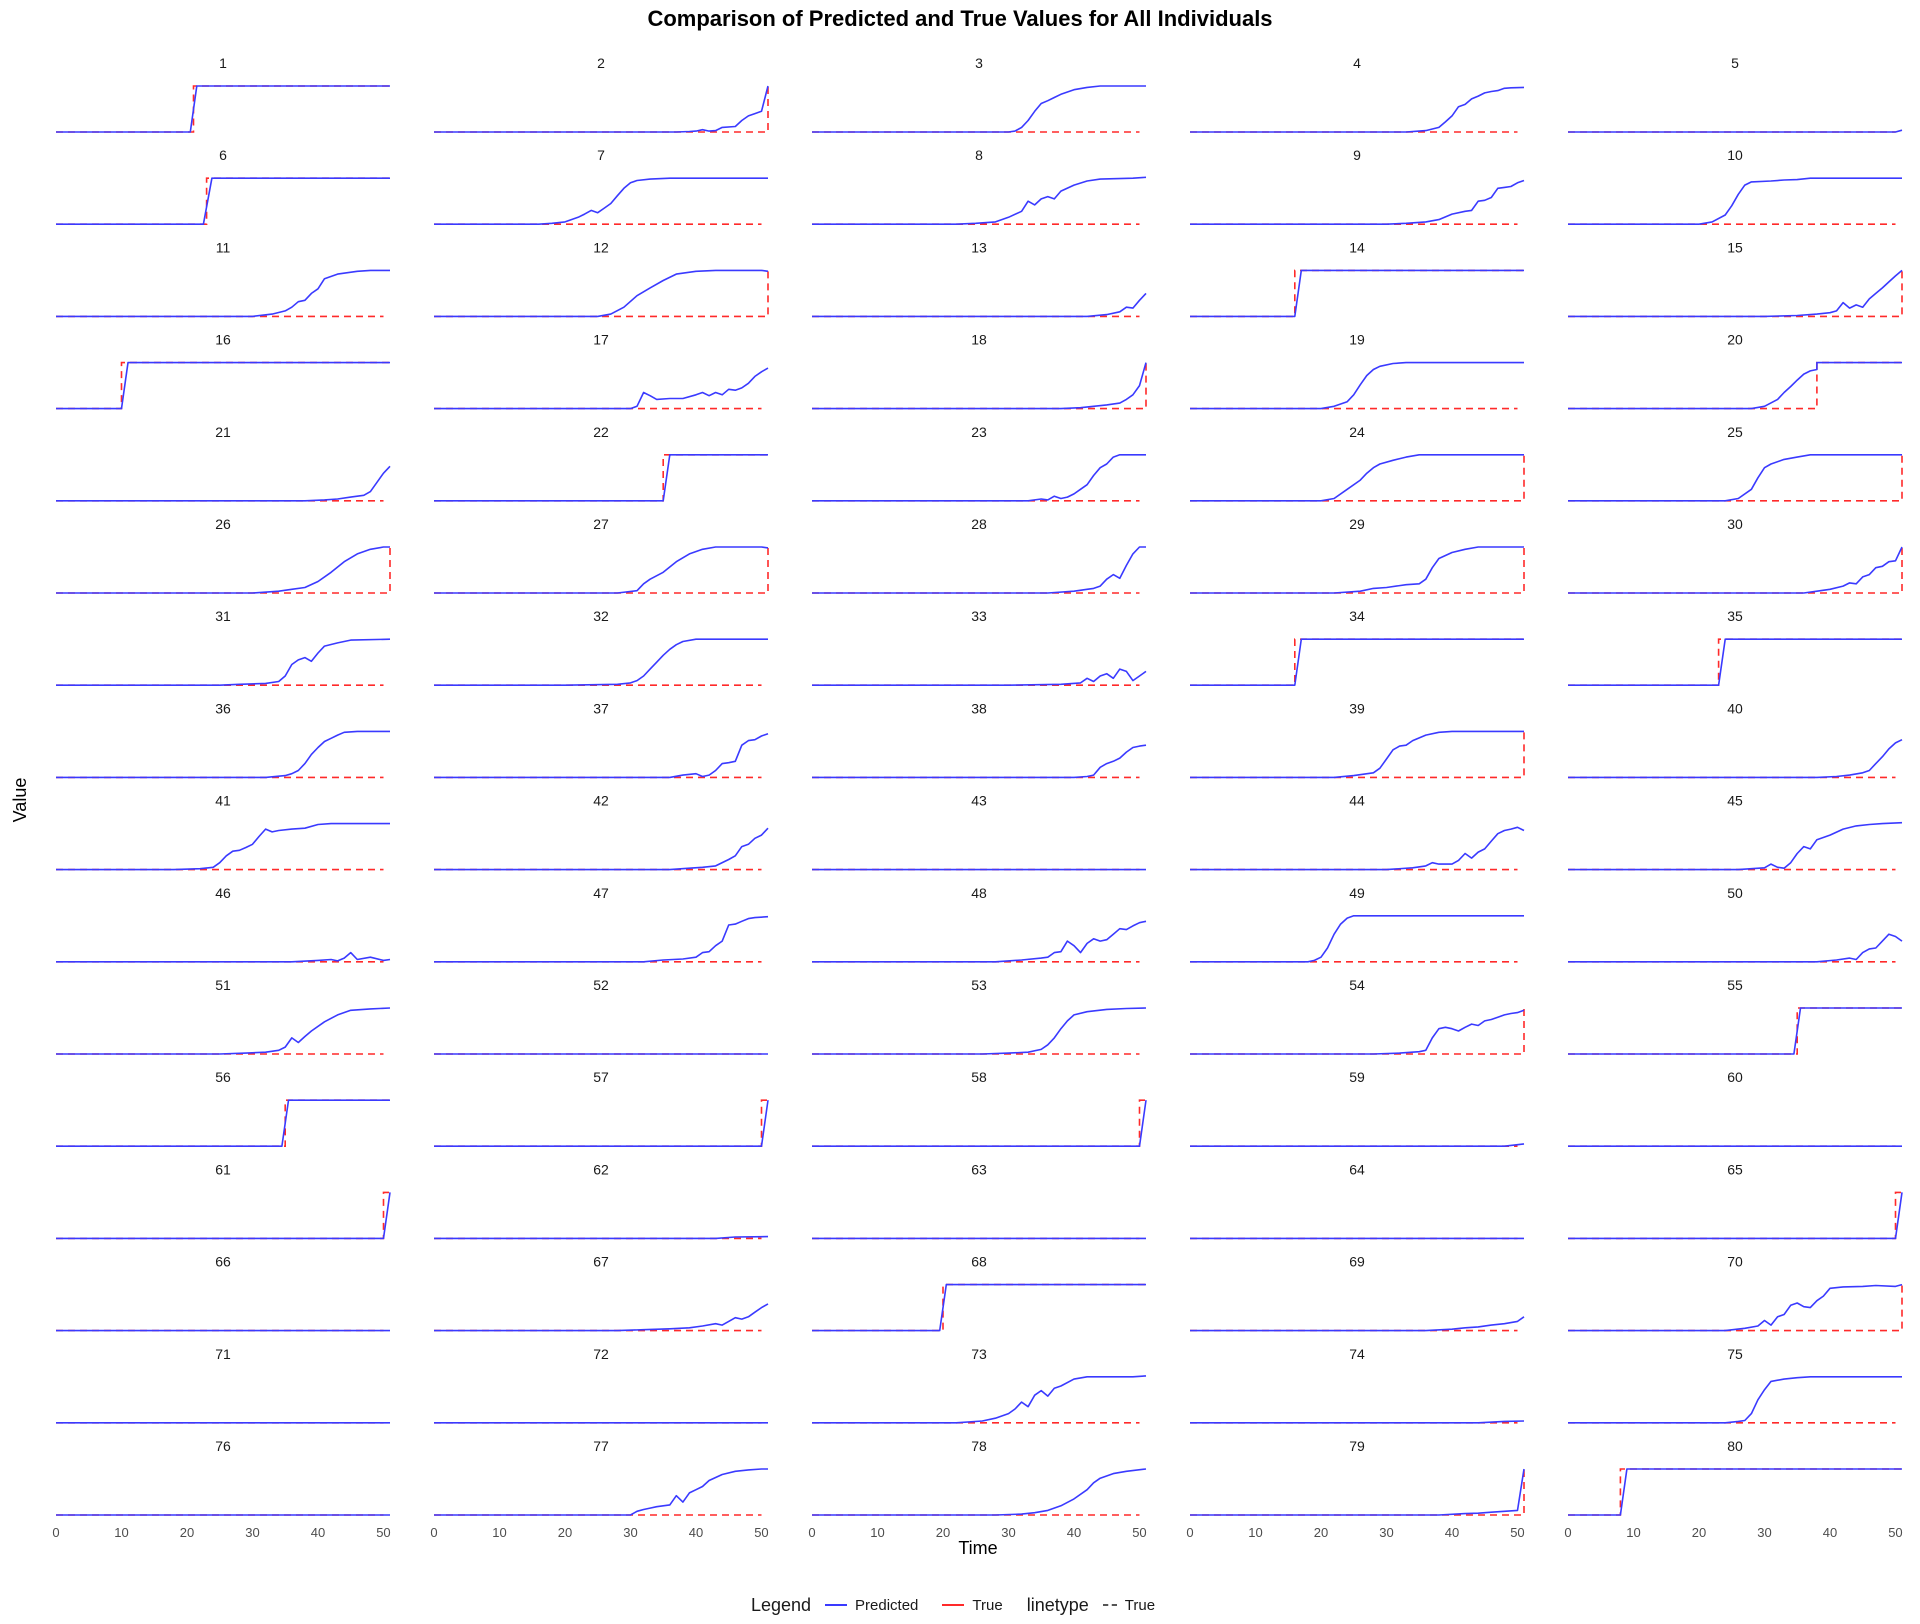 The height and width of the screenshot is (1624, 1920). Describe the element at coordinates (836, 1605) in the screenshot. I see `predicted-line-swatch` at that location.